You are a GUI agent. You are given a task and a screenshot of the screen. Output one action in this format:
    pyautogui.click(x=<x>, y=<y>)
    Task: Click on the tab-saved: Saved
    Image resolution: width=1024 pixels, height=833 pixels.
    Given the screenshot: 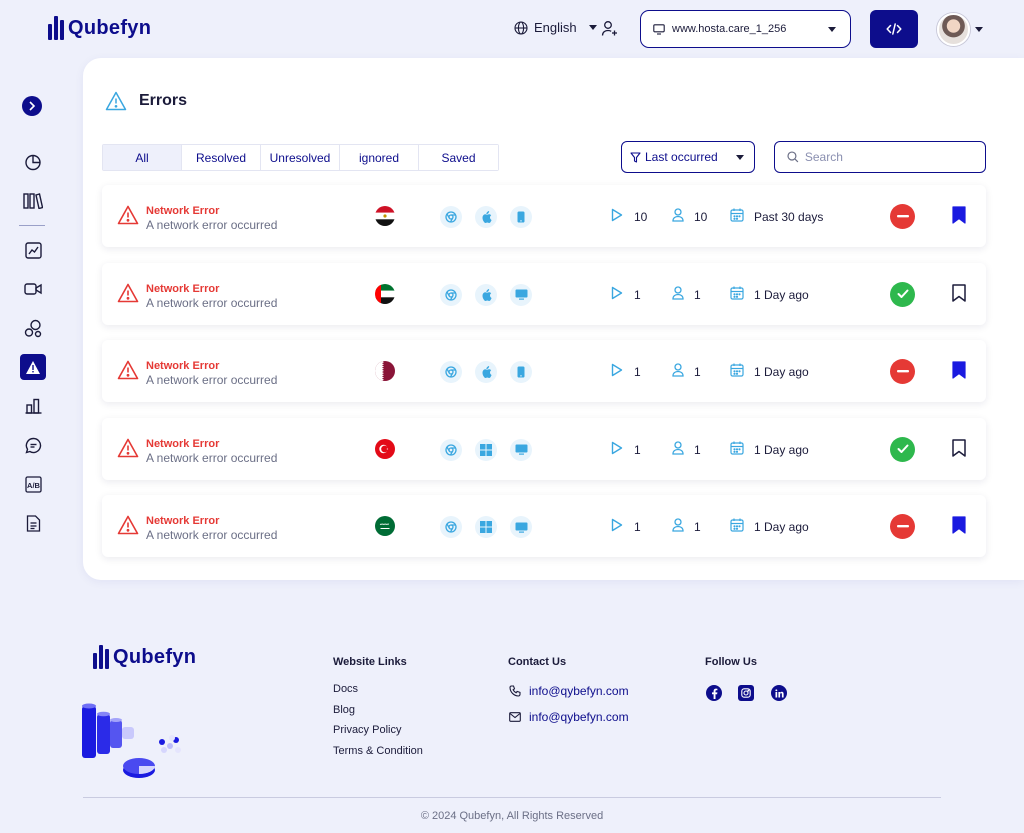 What is the action you would take?
    pyautogui.click(x=458, y=157)
    